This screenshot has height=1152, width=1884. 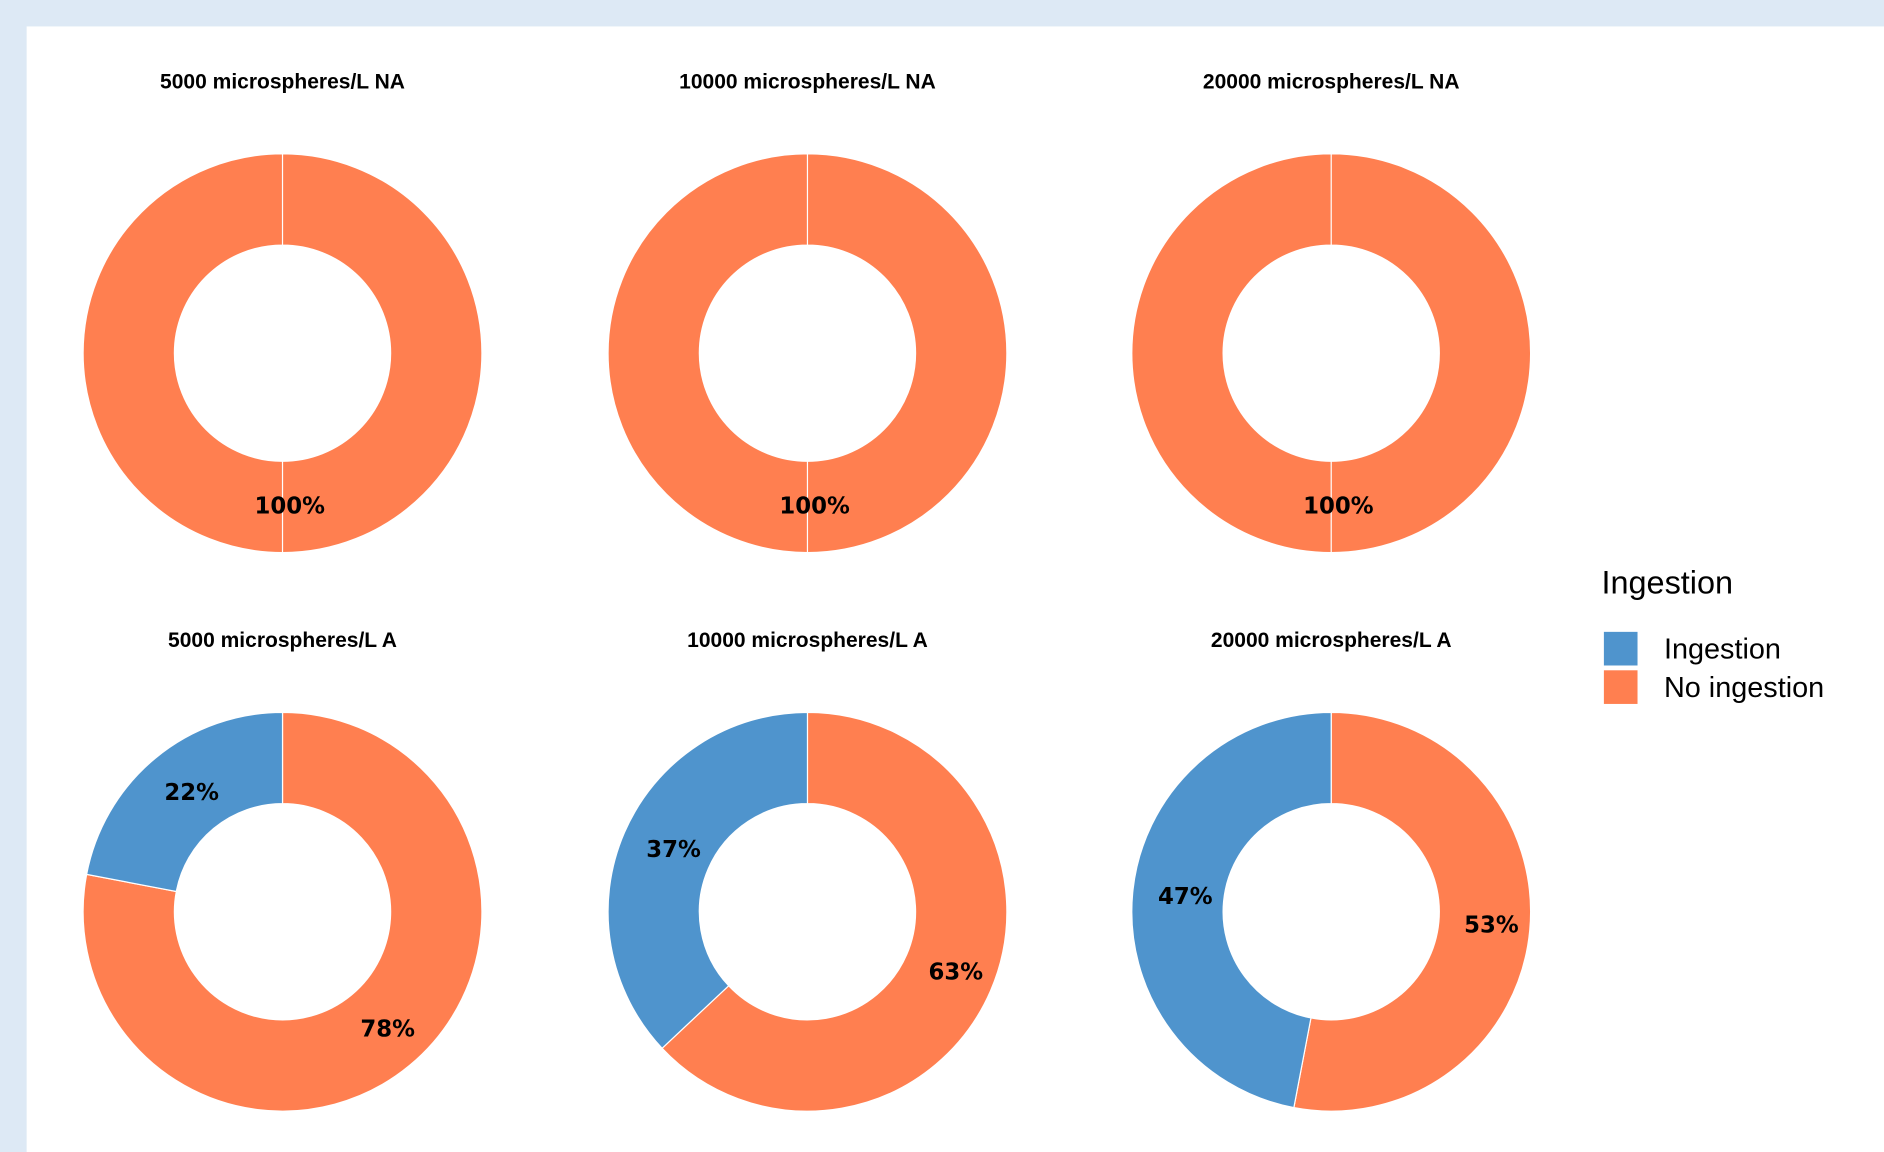 What do you see at coordinates (673, 850) in the screenshot?
I see `data-label: 37%` at bounding box center [673, 850].